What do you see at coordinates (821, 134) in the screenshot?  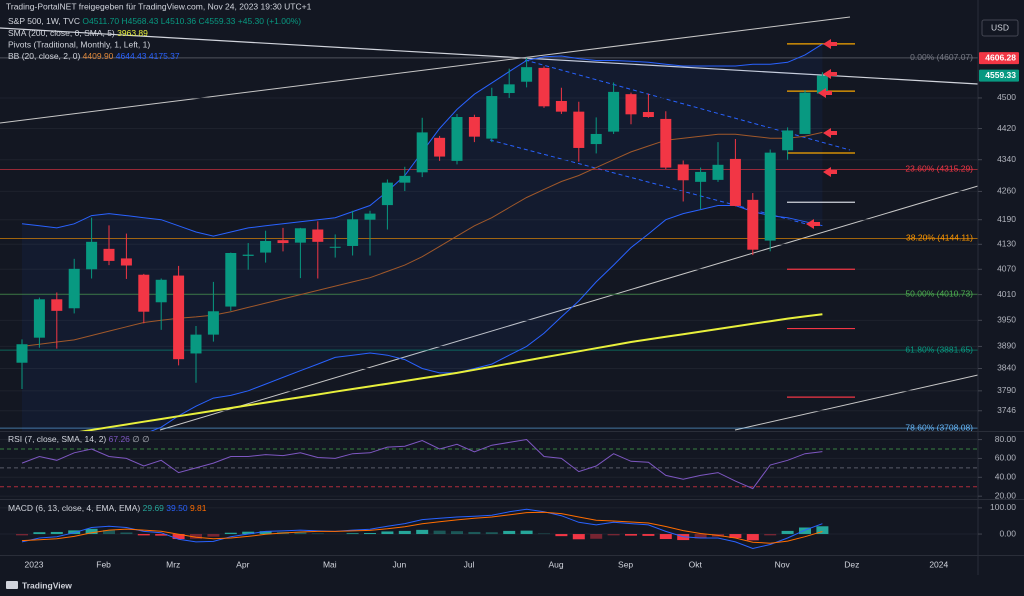 I see `alert-arrows` at bounding box center [821, 134].